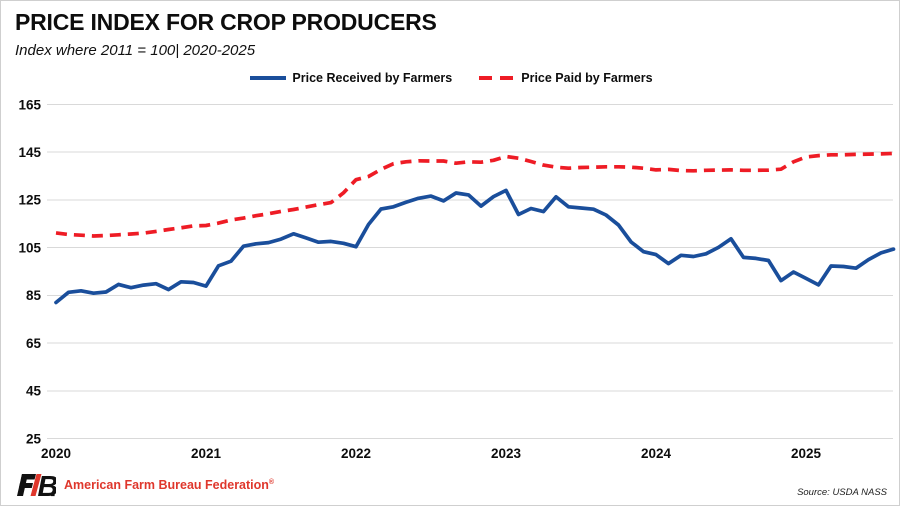  Describe the element at coordinates (431, 453) in the screenshot. I see `x-axis-labels: 2020 2021 2022 2023 2024 2025` at that location.